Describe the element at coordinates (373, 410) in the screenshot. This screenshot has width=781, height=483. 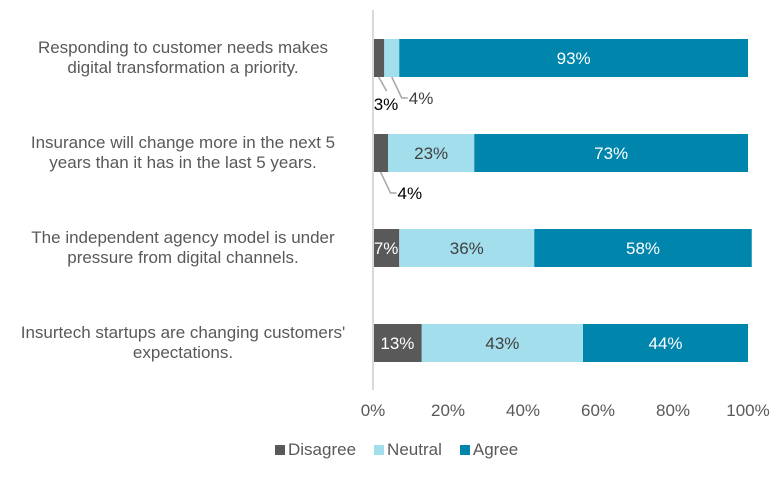
I see `x-tick-label: 0%` at that location.